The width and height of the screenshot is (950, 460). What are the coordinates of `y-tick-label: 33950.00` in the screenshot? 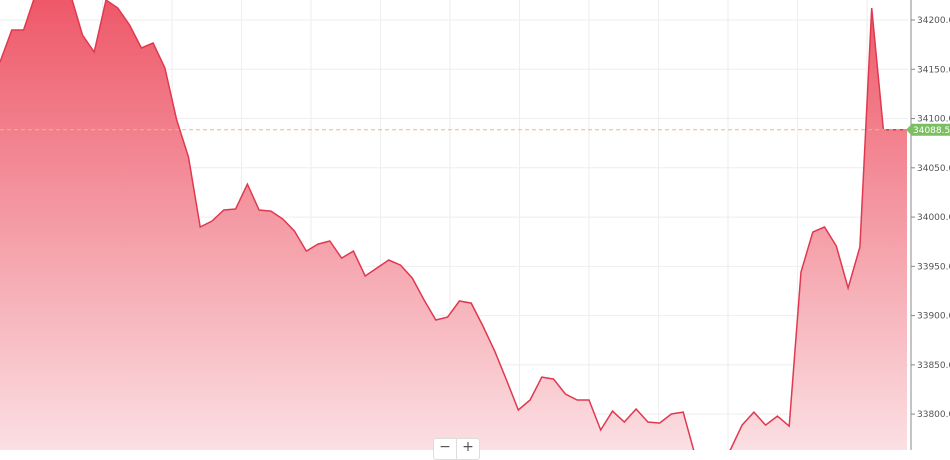 It's located at (933, 267).